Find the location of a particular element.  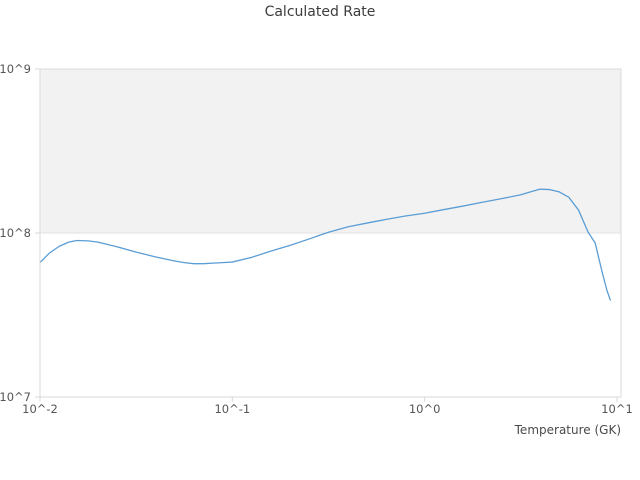

x-tick-label: 10^0 is located at coordinates (425, 409).